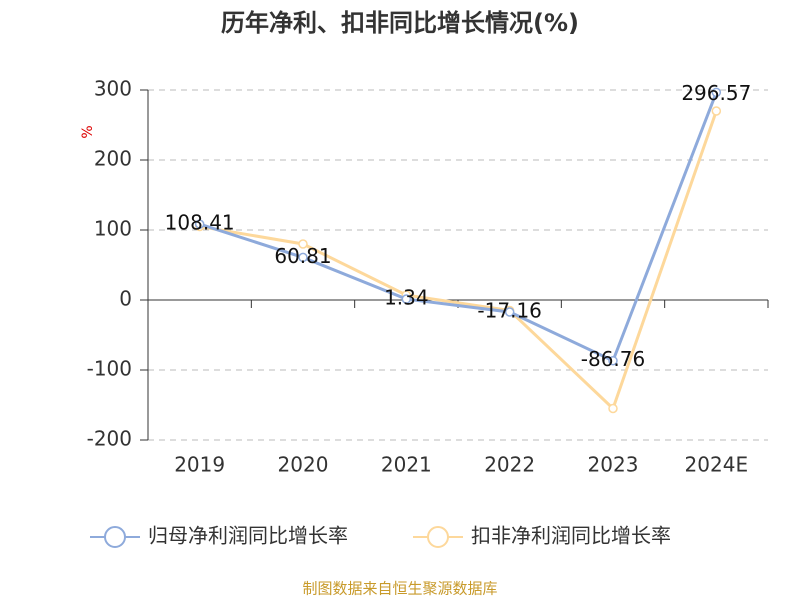 The image size is (800, 600). Describe the element at coordinates (303, 465) in the screenshot. I see `x-tick-label: 2020` at that location.